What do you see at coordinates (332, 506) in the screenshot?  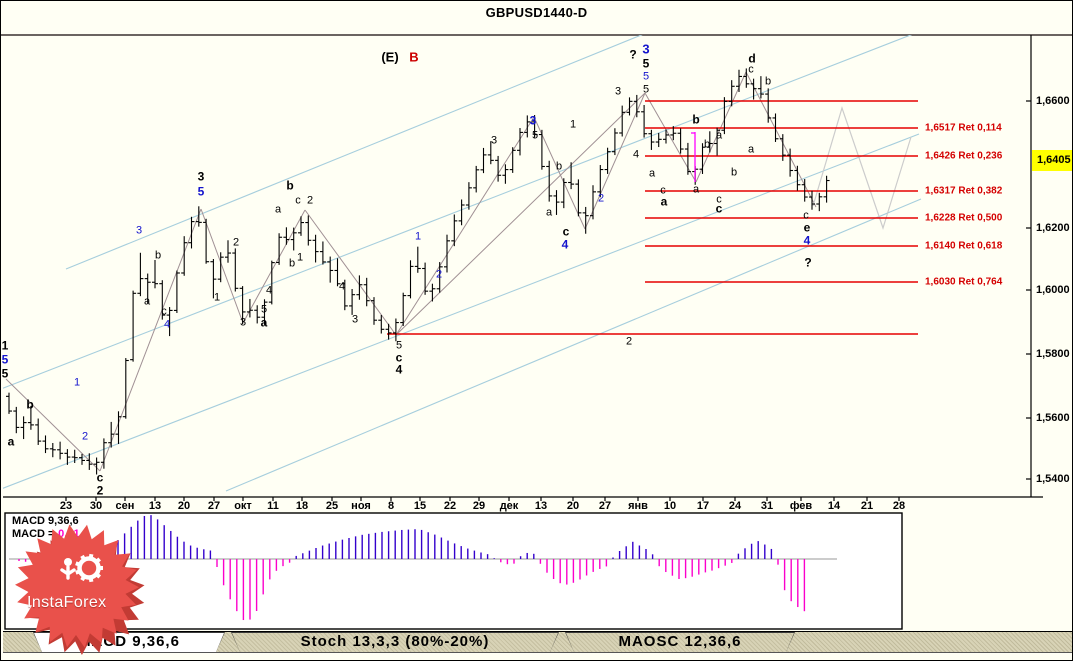 I see `date-axis-label: 25` at bounding box center [332, 506].